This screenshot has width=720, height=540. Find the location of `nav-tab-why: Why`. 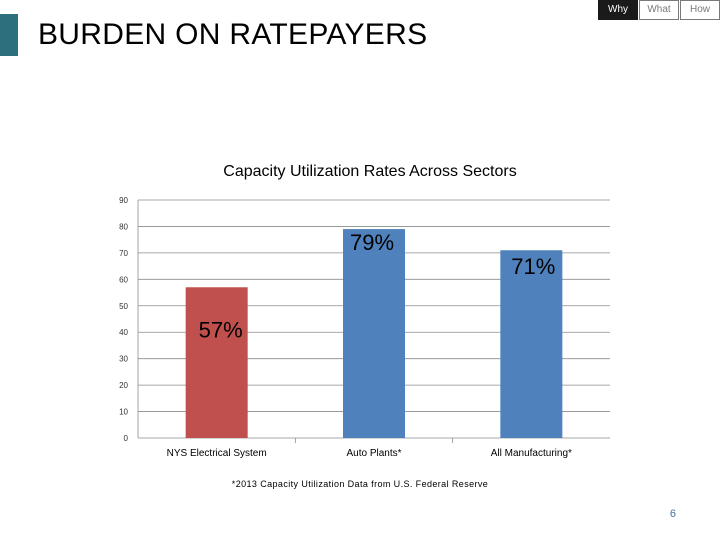

nav-tab-why: Why is located at coordinates (618, 10).